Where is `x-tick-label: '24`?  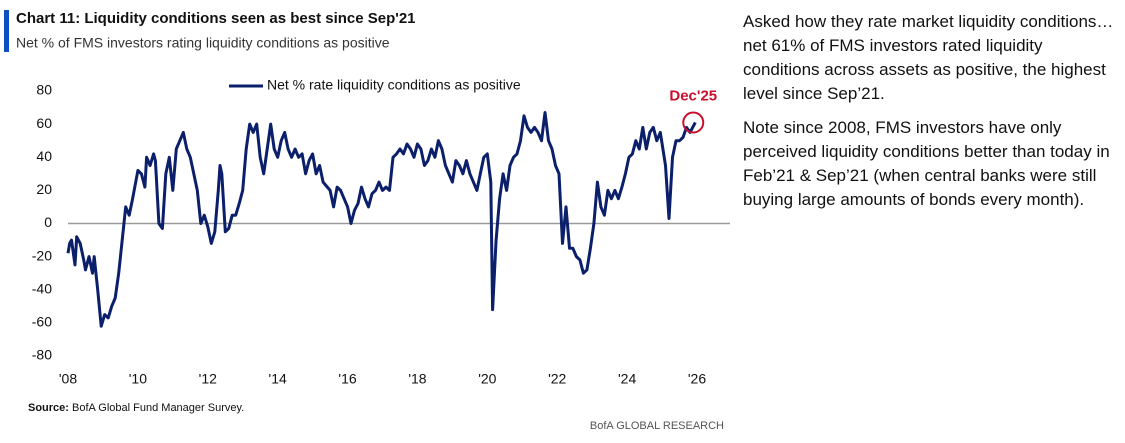
x-tick-label: '24 is located at coordinates (627, 379).